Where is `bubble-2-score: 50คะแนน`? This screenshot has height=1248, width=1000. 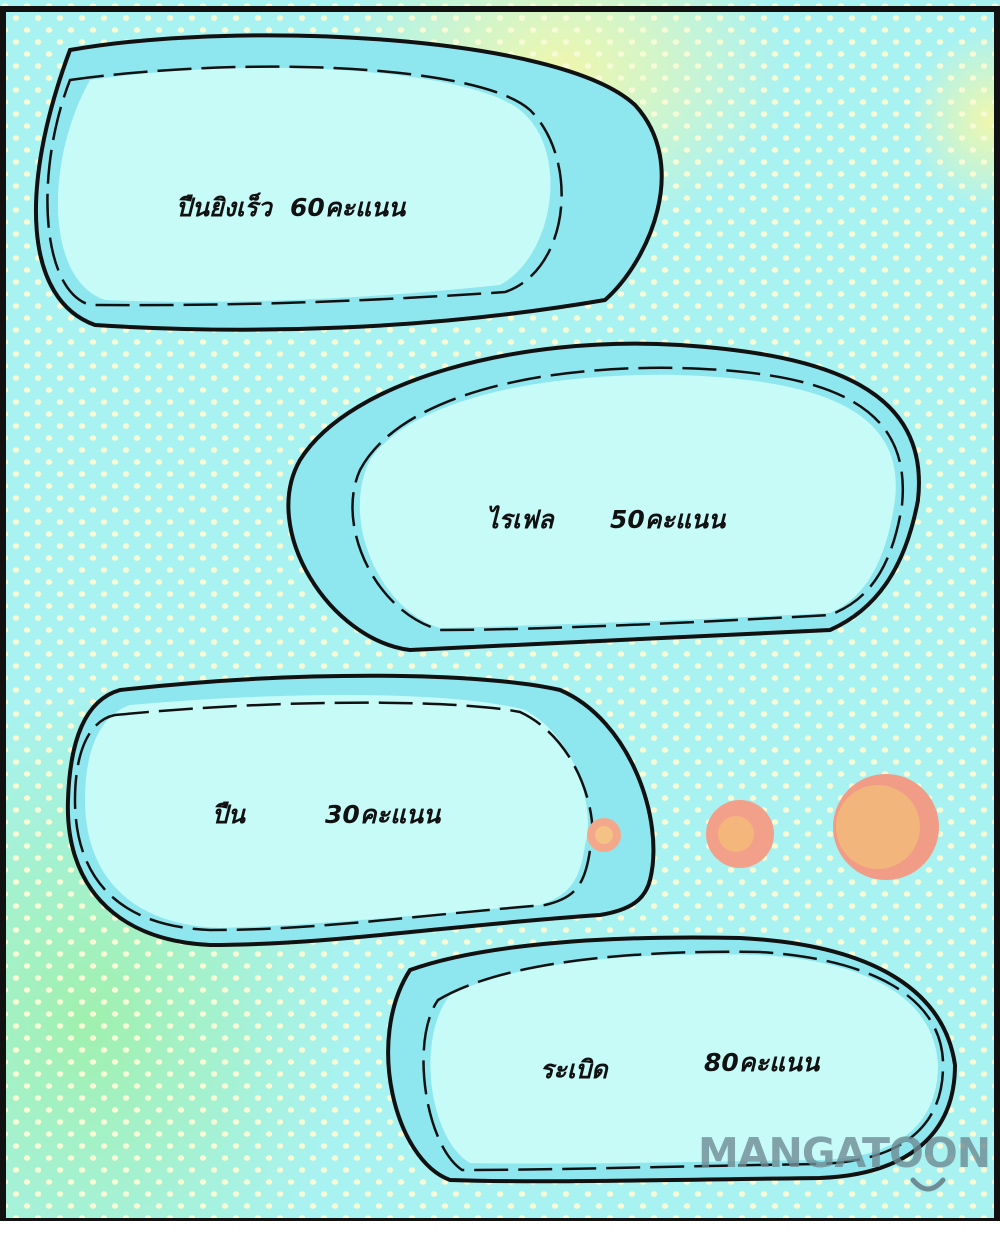
bubble-2-score: 50คะแนน is located at coordinates (668, 519).